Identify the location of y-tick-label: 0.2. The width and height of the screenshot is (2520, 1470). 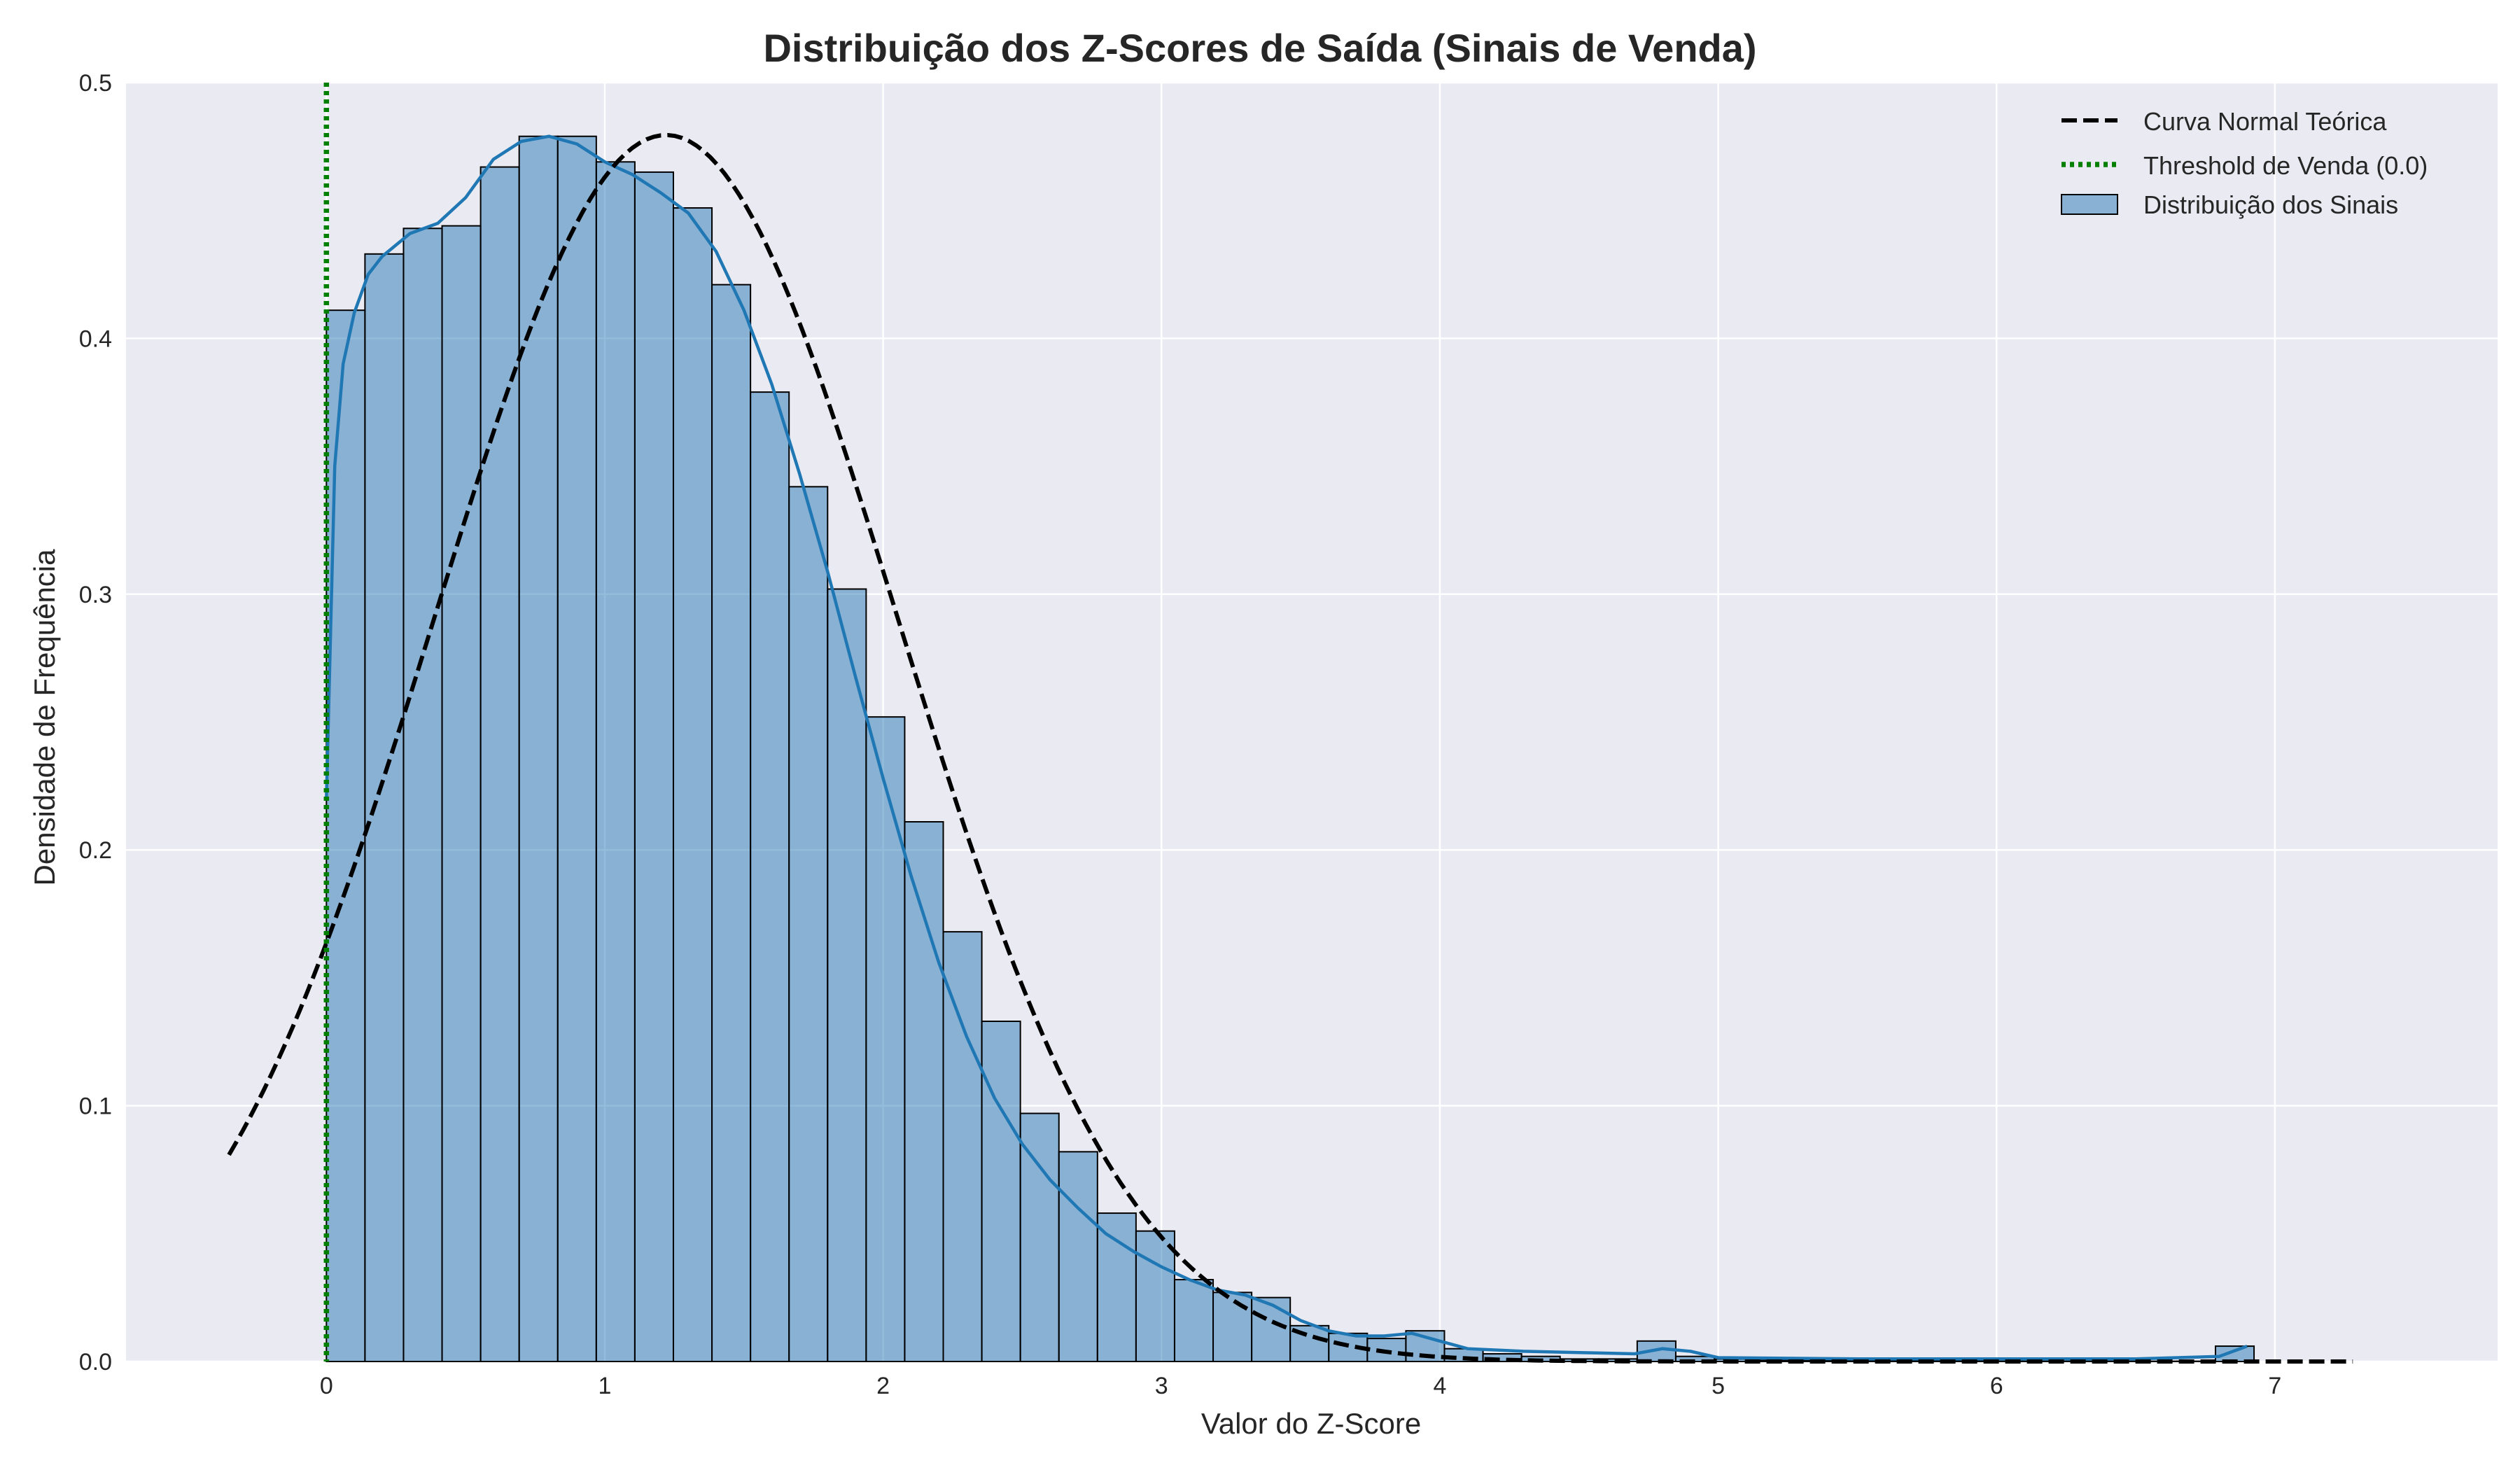
(95, 850).